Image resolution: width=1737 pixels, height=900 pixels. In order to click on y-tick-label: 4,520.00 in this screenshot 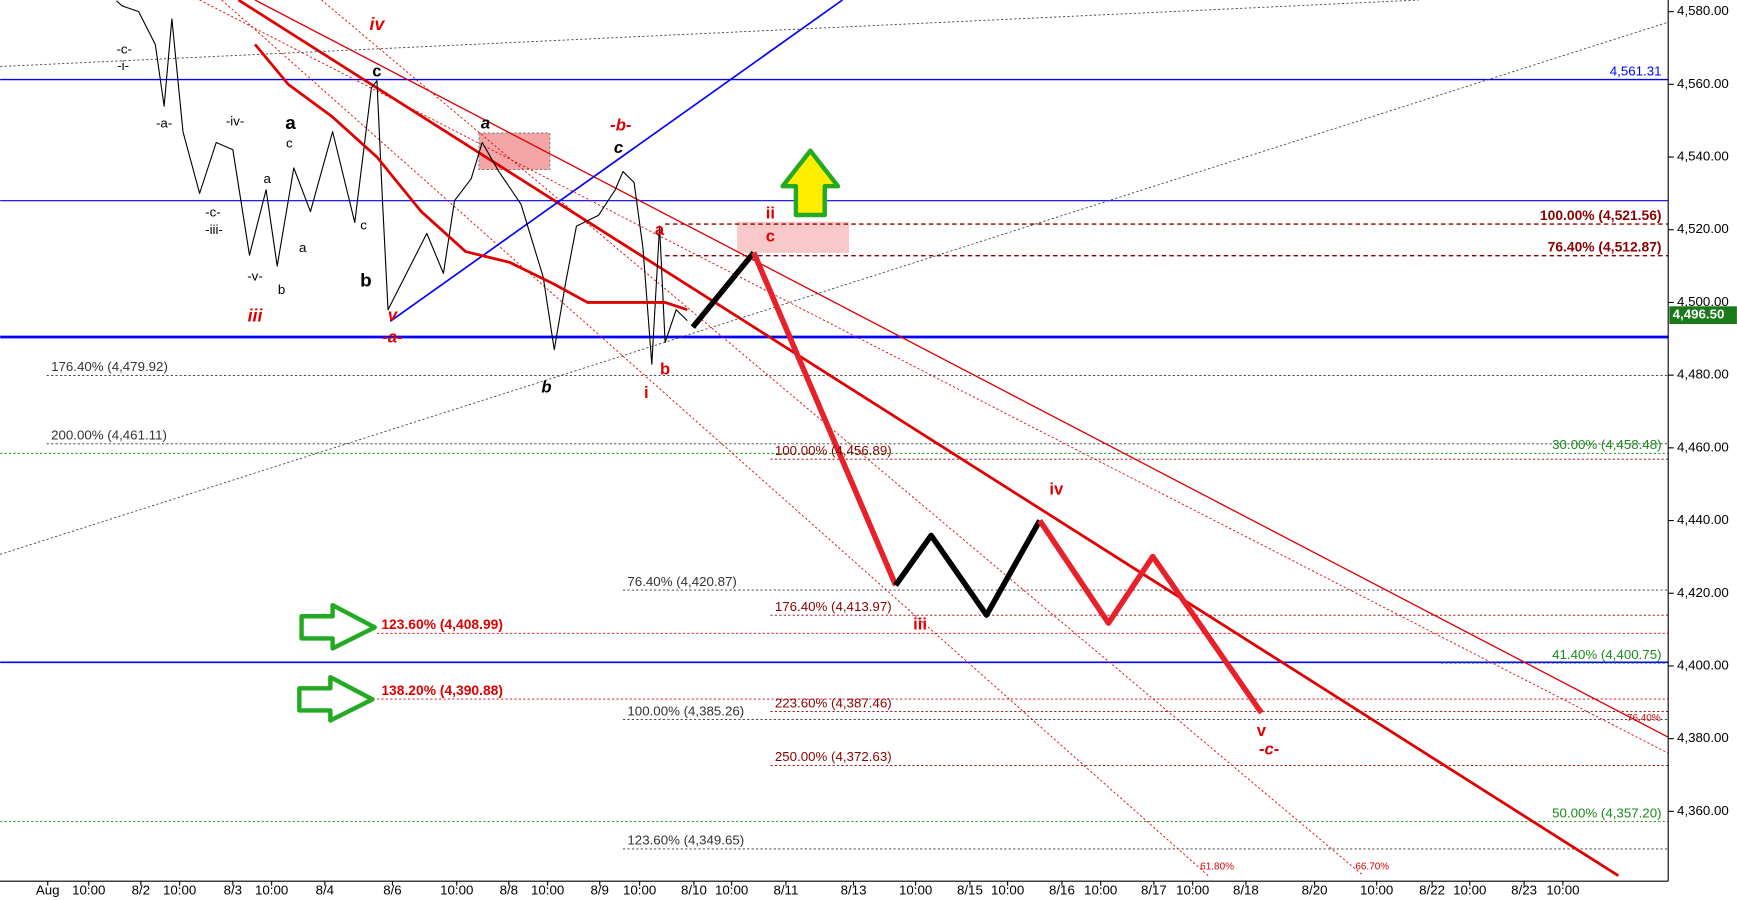, I will do `click(1703, 228)`.